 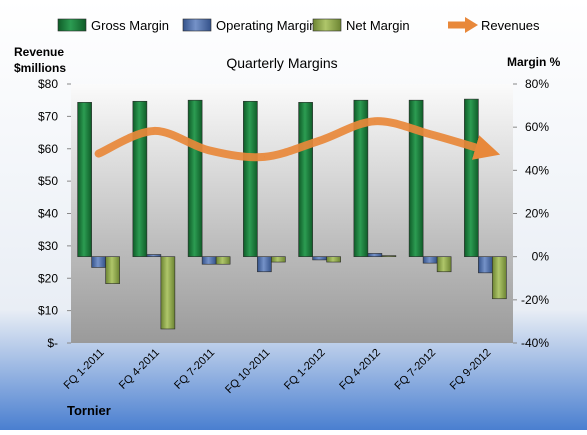 I want to click on left-axis-title-line-1: Revenue, so click(x=39, y=52).